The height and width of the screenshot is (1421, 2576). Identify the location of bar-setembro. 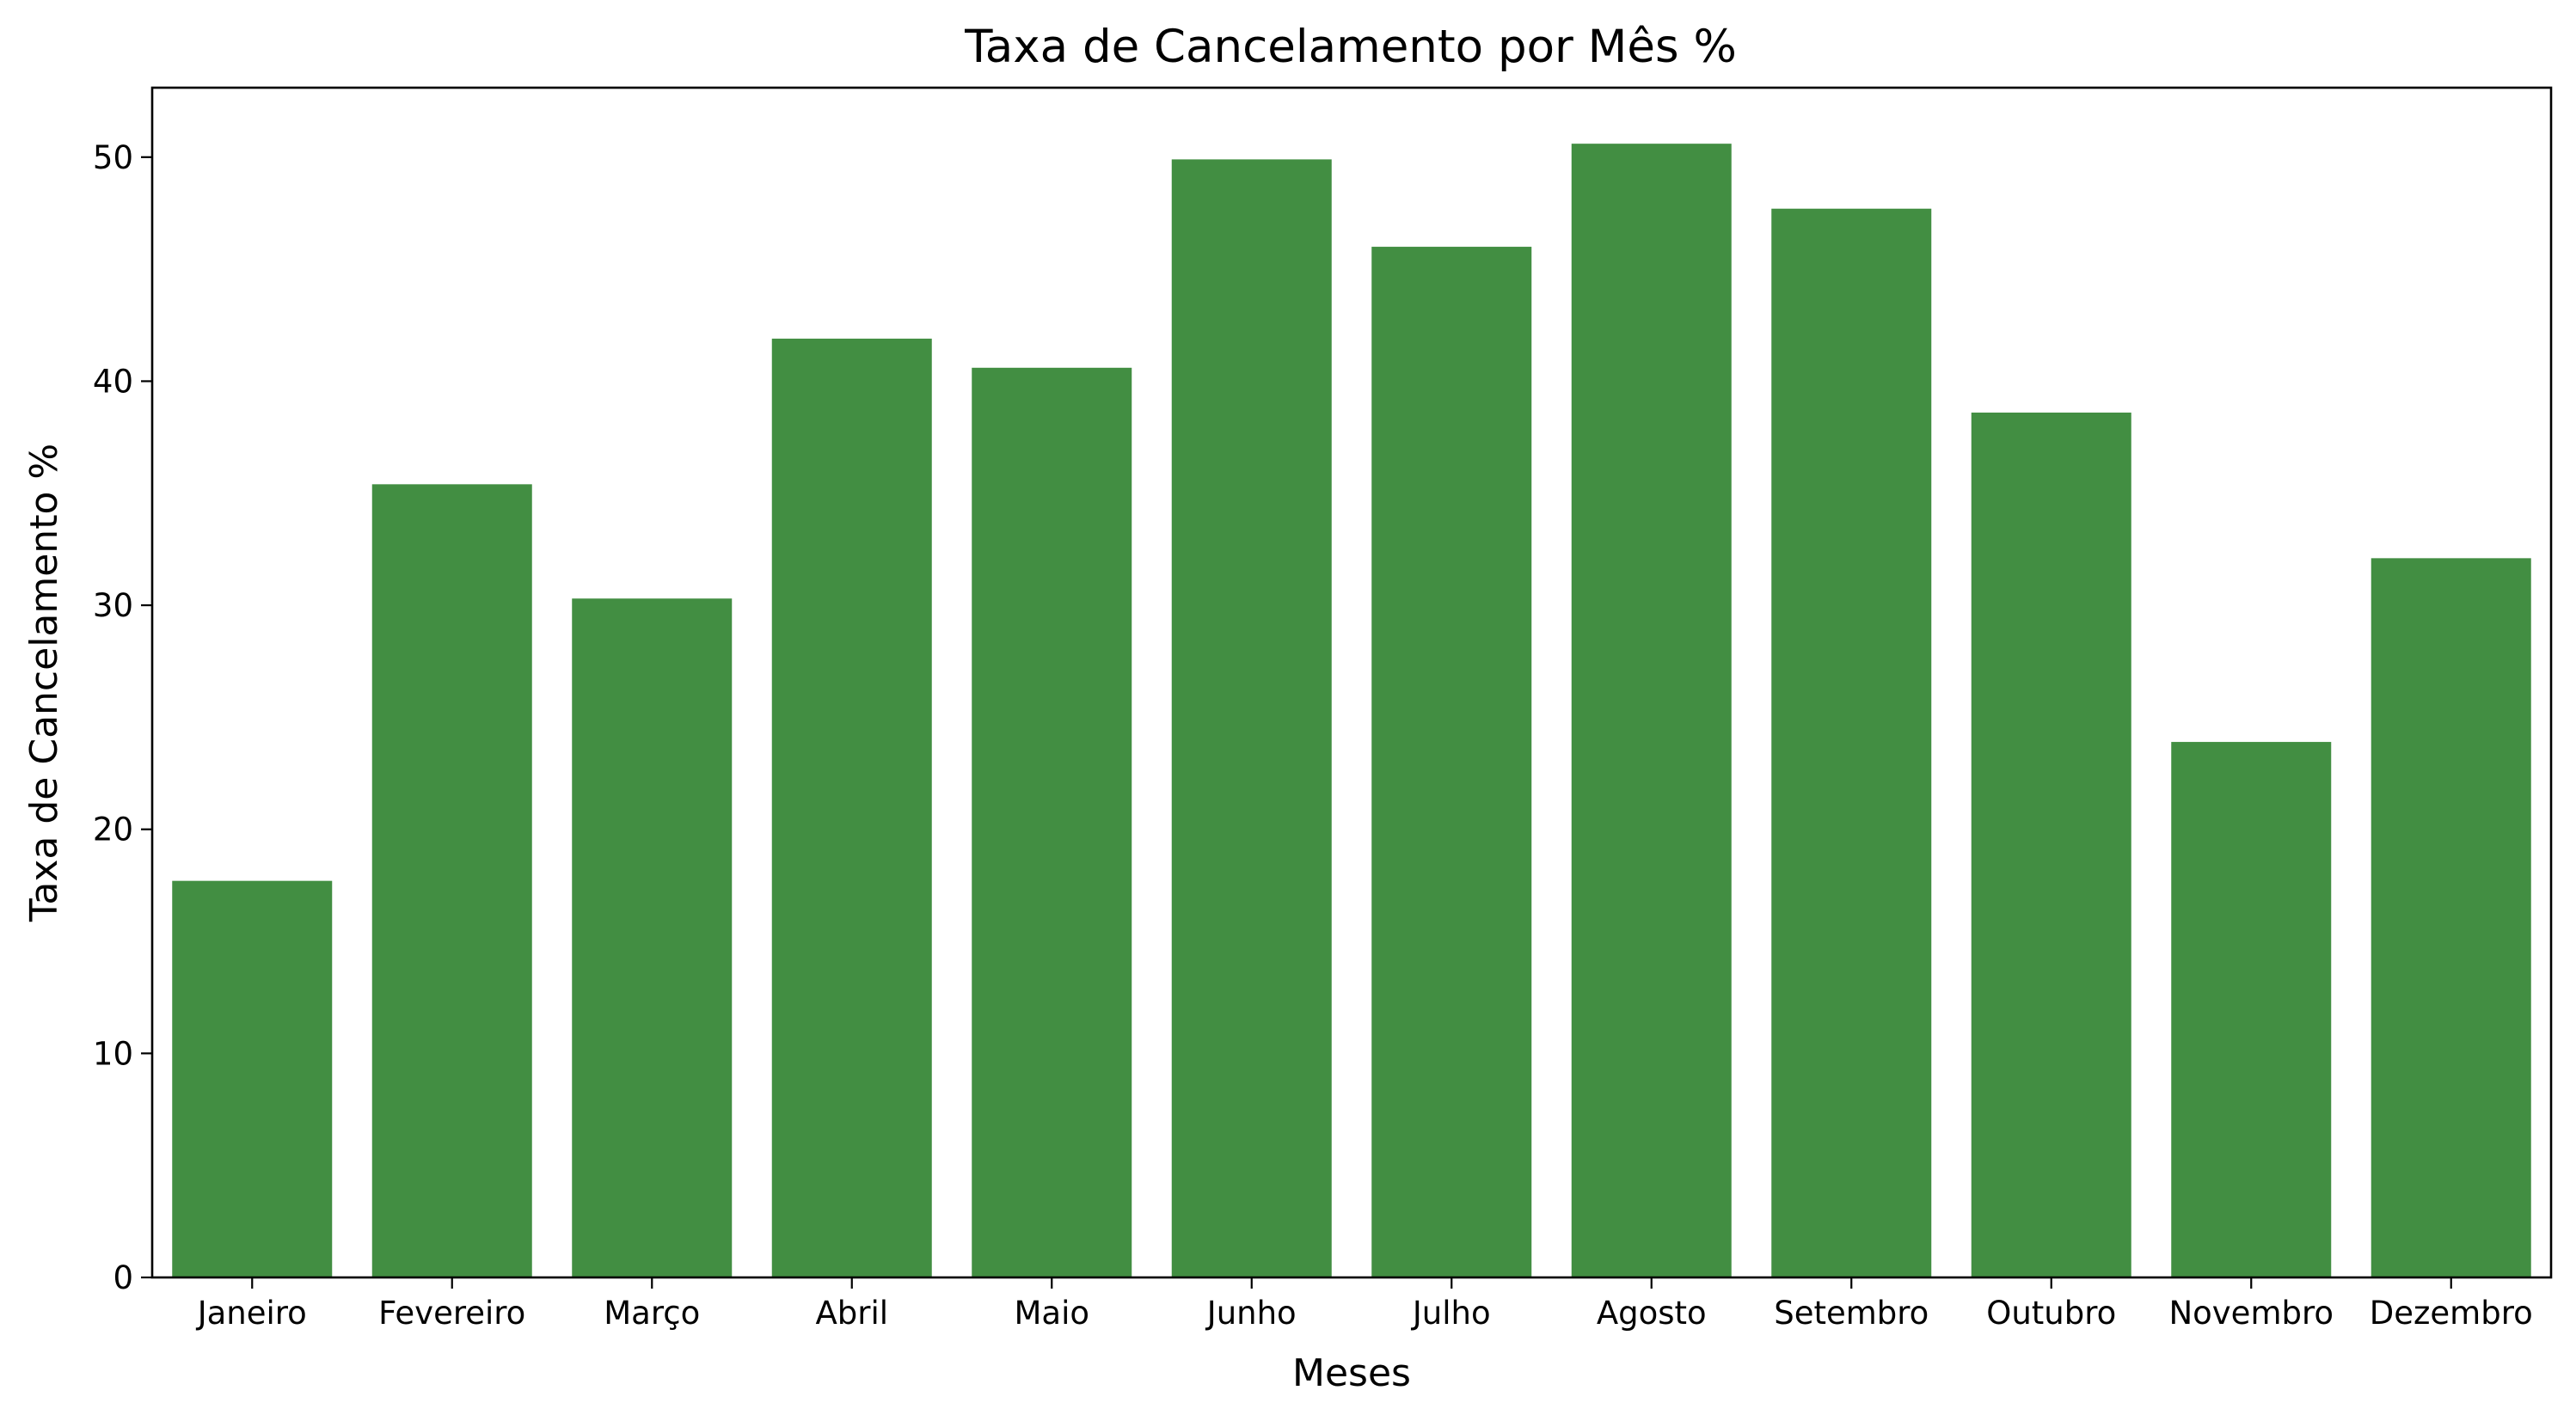
(1851, 743).